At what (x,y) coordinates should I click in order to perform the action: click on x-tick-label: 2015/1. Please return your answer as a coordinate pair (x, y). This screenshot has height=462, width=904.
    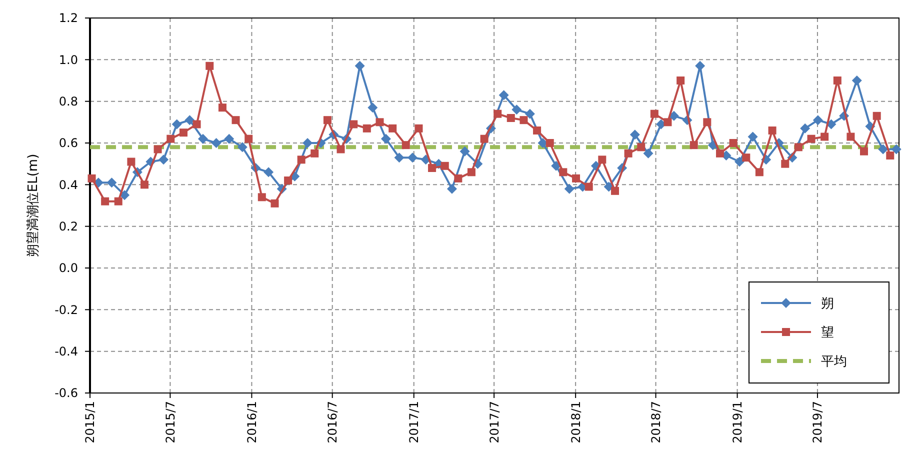
    Looking at the image, I should click on (90, 422).